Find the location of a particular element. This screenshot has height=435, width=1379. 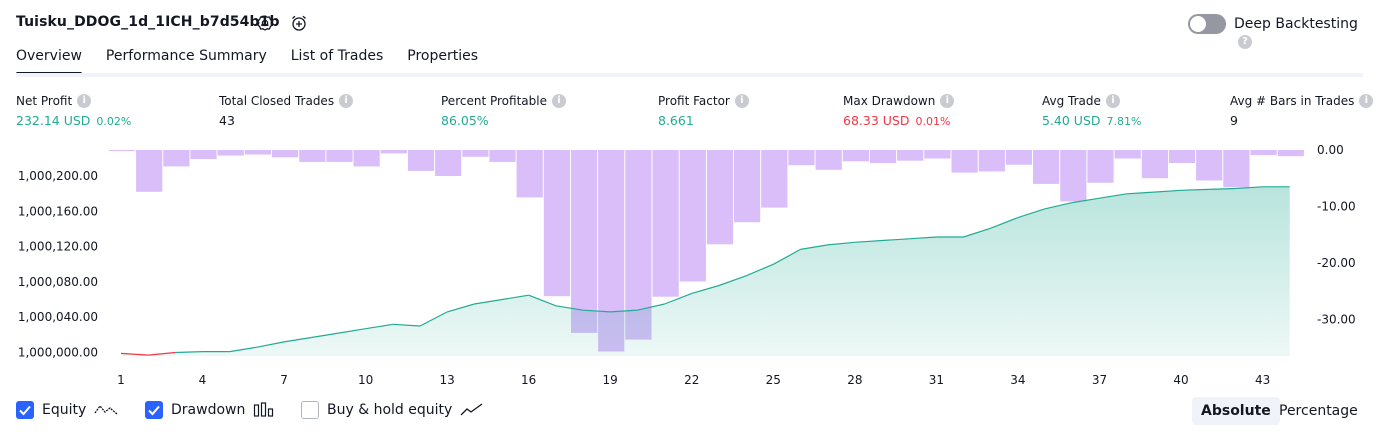

stat-value: 68.33 USD is located at coordinates (876, 120).